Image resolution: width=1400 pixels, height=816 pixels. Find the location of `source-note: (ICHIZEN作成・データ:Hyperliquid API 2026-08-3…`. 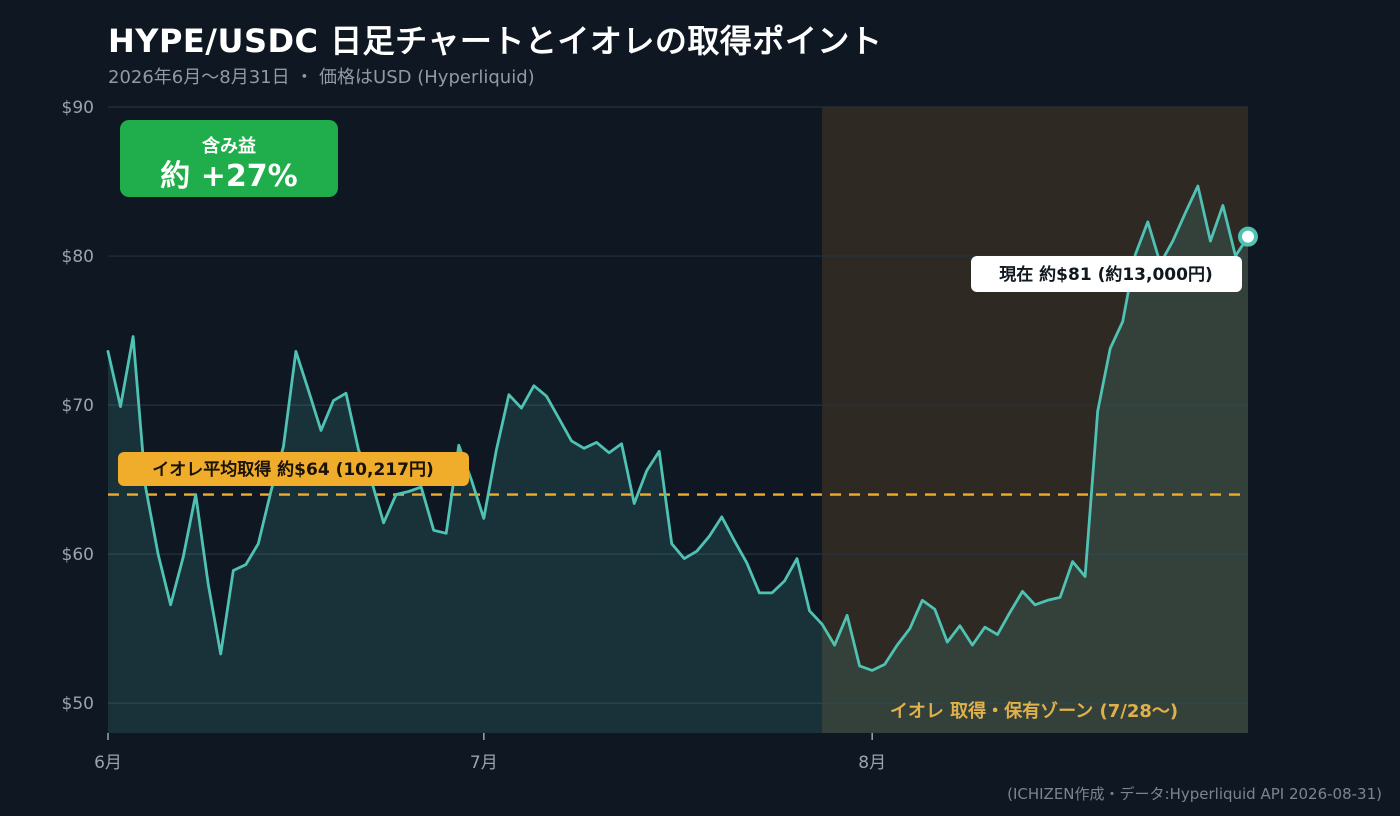

source-note: (ICHIZEN作成・データ:Hyperliquid API 2026-08-3… is located at coordinates (1194, 794).